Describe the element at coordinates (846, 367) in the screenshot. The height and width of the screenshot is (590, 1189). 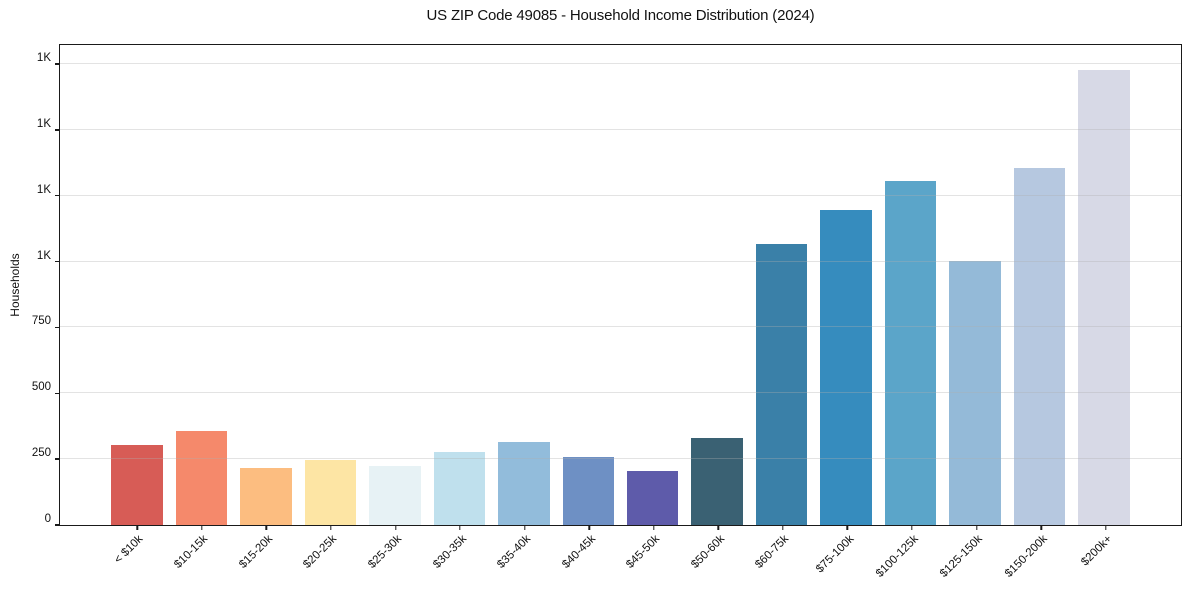
I see `bar-$75-100k` at that location.